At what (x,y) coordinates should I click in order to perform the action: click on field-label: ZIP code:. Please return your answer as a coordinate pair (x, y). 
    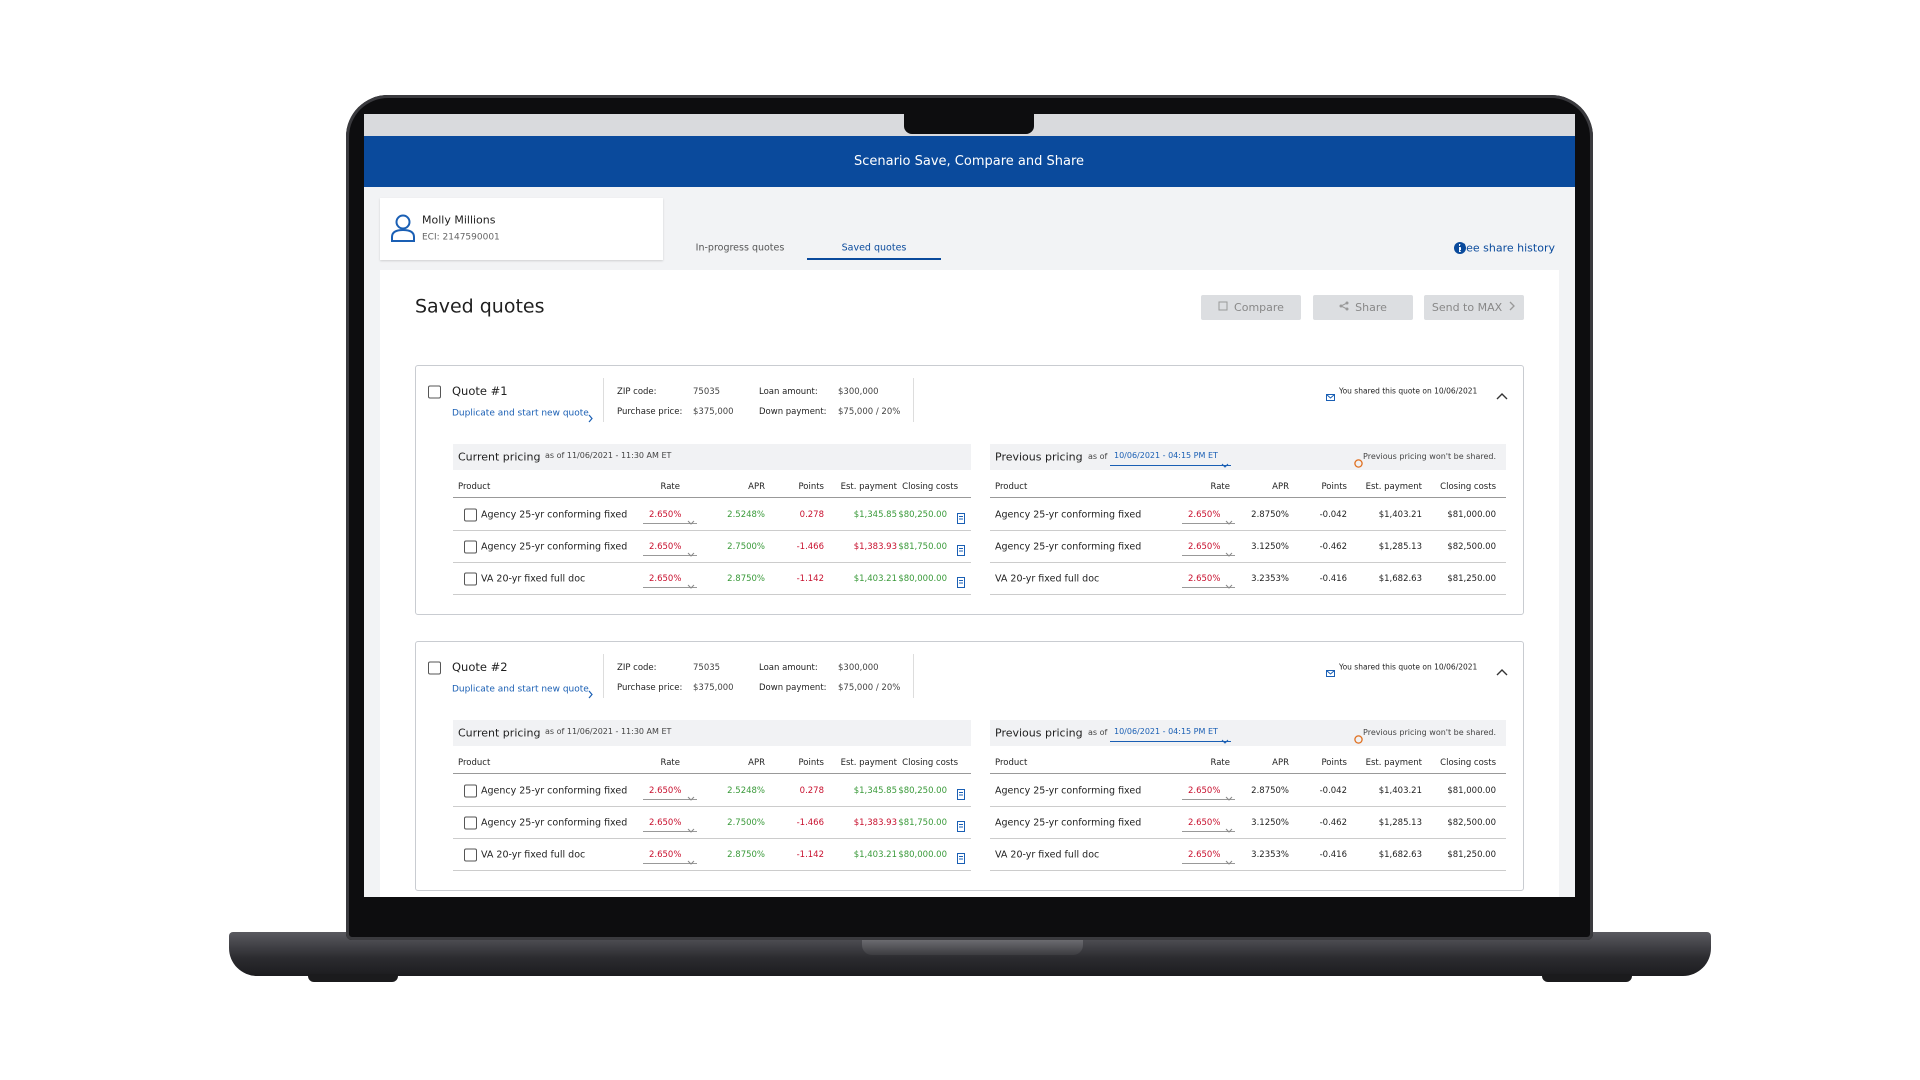
    Looking at the image, I should click on (637, 391).